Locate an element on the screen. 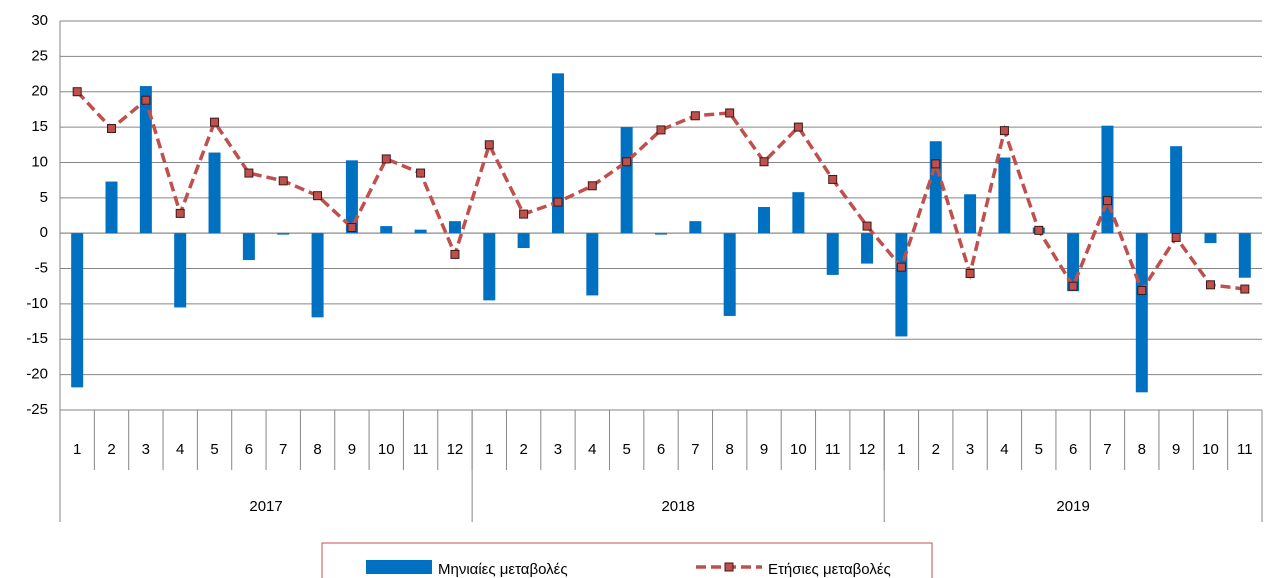  legend-box is located at coordinates (627, 560).